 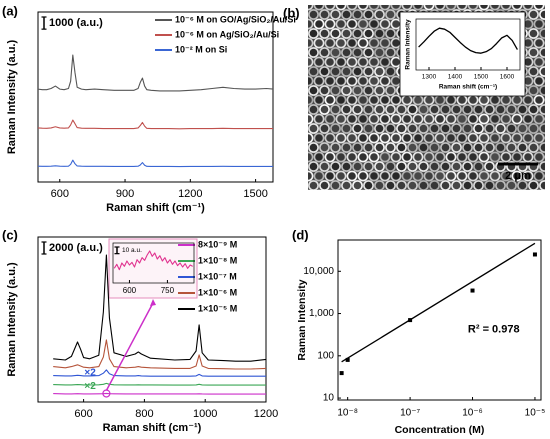 What do you see at coordinates (321, 313) in the screenshot?
I see `y-tick-label: 1,000` at bounding box center [321, 313].